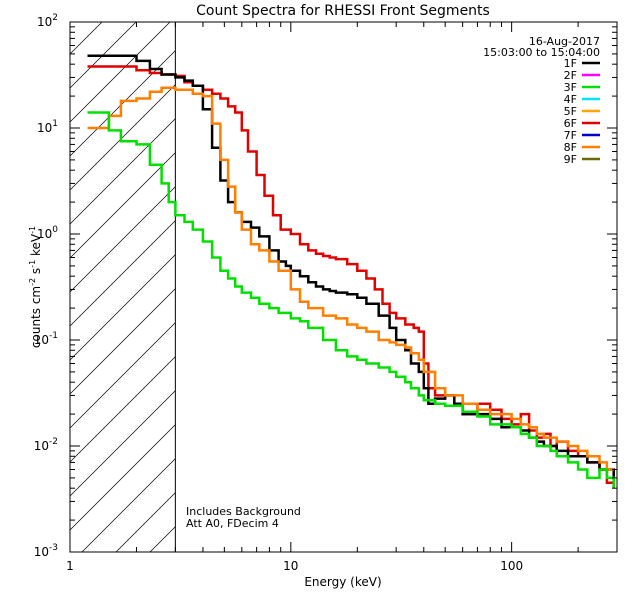 This screenshot has height=600, width=640. What do you see at coordinates (570, 159) in the screenshot?
I see `legend-label: 9F` at bounding box center [570, 159].